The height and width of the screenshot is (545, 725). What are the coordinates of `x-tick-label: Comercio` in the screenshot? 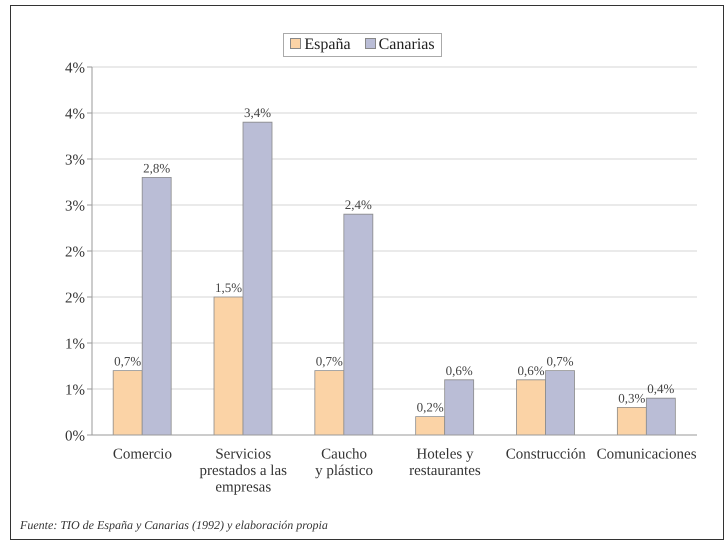 It's located at (142, 454).